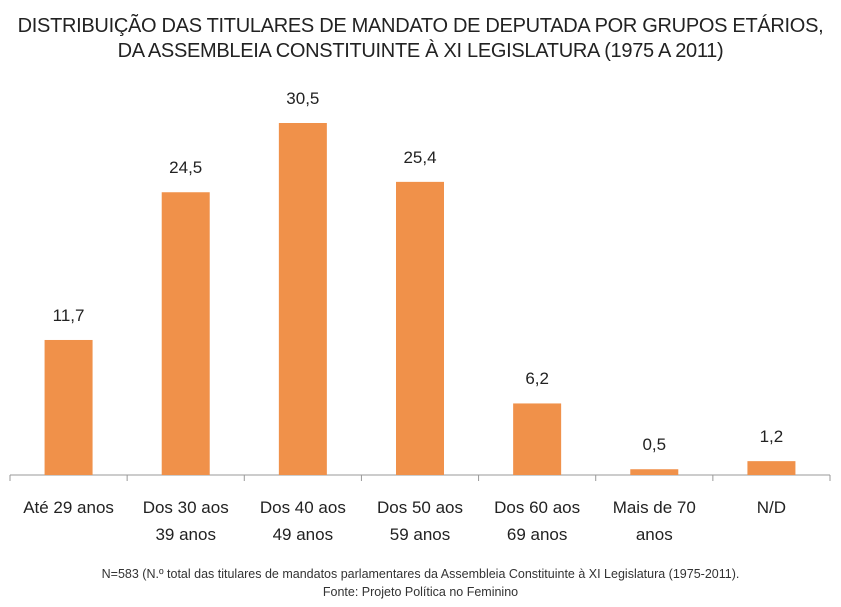 The image size is (841, 607). What do you see at coordinates (771, 437) in the screenshot?
I see `value-label: 1,2` at bounding box center [771, 437].